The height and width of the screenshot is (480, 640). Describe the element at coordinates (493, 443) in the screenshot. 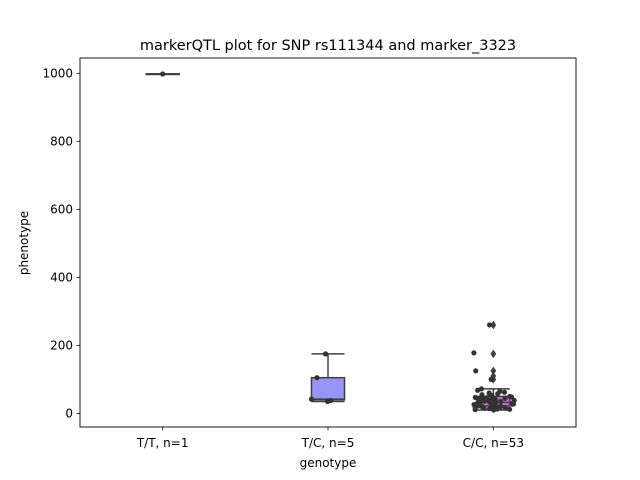

I see `x-tick-label: C/C, n=53` at that location.